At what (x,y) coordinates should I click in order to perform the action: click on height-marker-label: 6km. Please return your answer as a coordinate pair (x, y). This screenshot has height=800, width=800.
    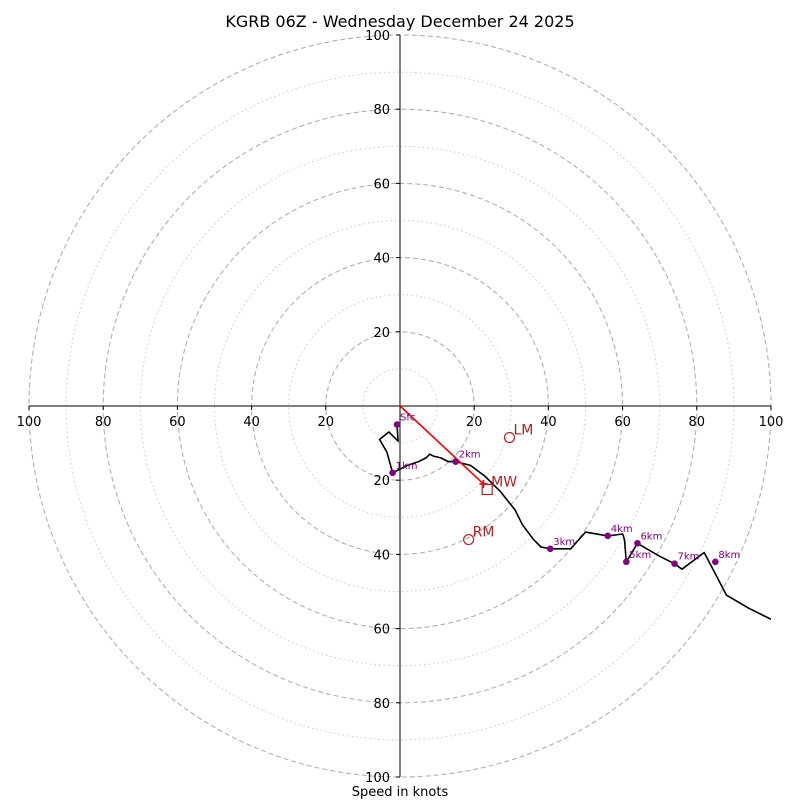
    Looking at the image, I should click on (651, 536).